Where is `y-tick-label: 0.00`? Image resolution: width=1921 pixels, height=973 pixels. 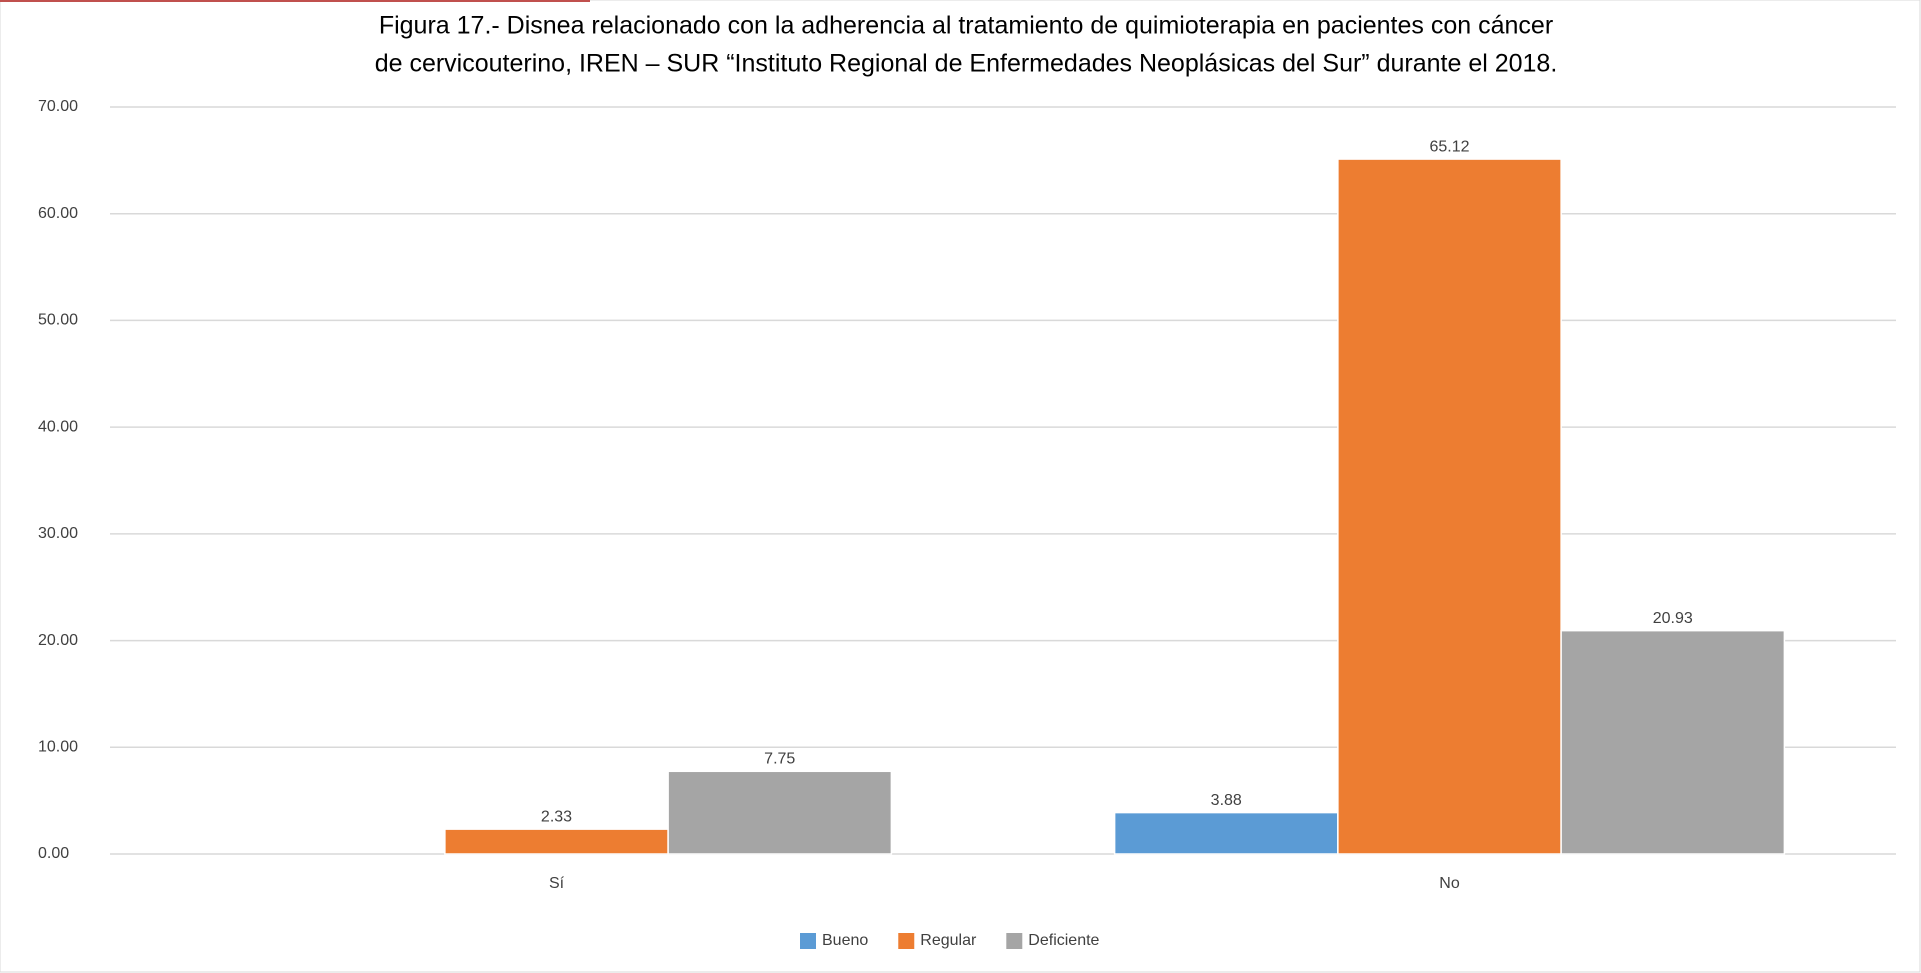
y-tick-label: 0.00 is located at coordinates (53, 853).